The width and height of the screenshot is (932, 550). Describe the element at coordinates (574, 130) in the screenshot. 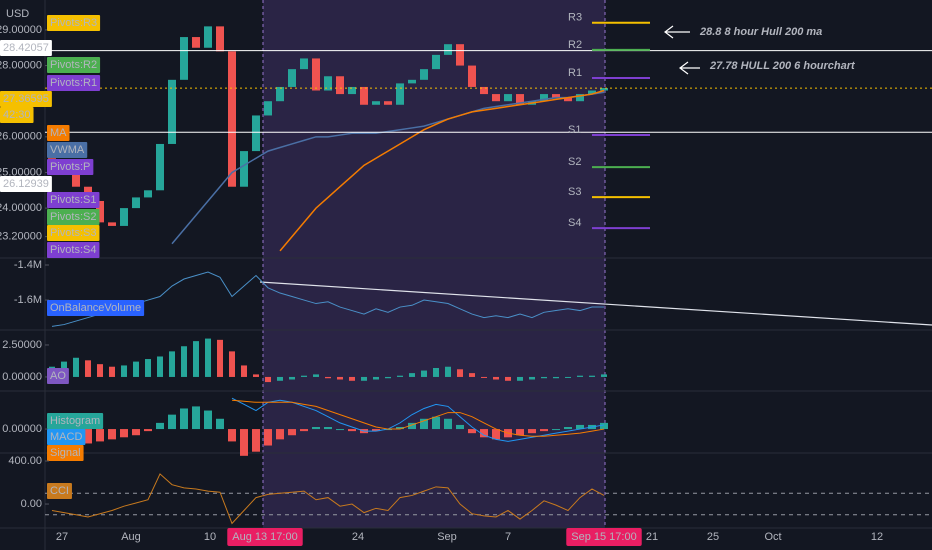

I see `pivot-label: S1` at that location.